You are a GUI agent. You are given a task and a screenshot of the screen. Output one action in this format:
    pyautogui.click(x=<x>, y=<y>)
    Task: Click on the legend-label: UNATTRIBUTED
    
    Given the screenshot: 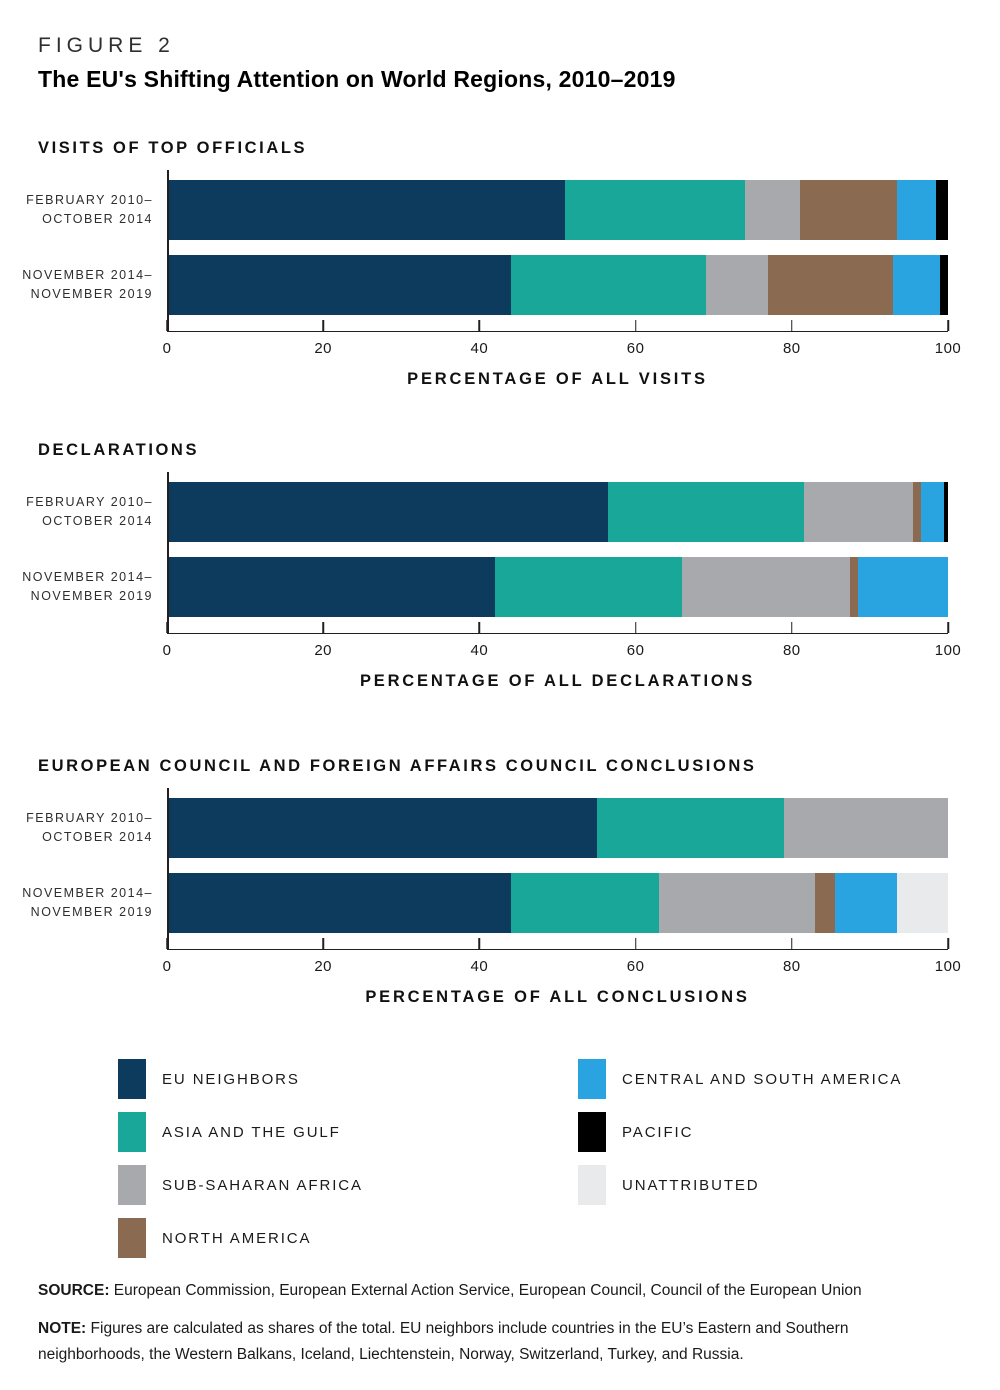 What is the action you would take?
    pyautogui.click(x=691, y=1185)
    